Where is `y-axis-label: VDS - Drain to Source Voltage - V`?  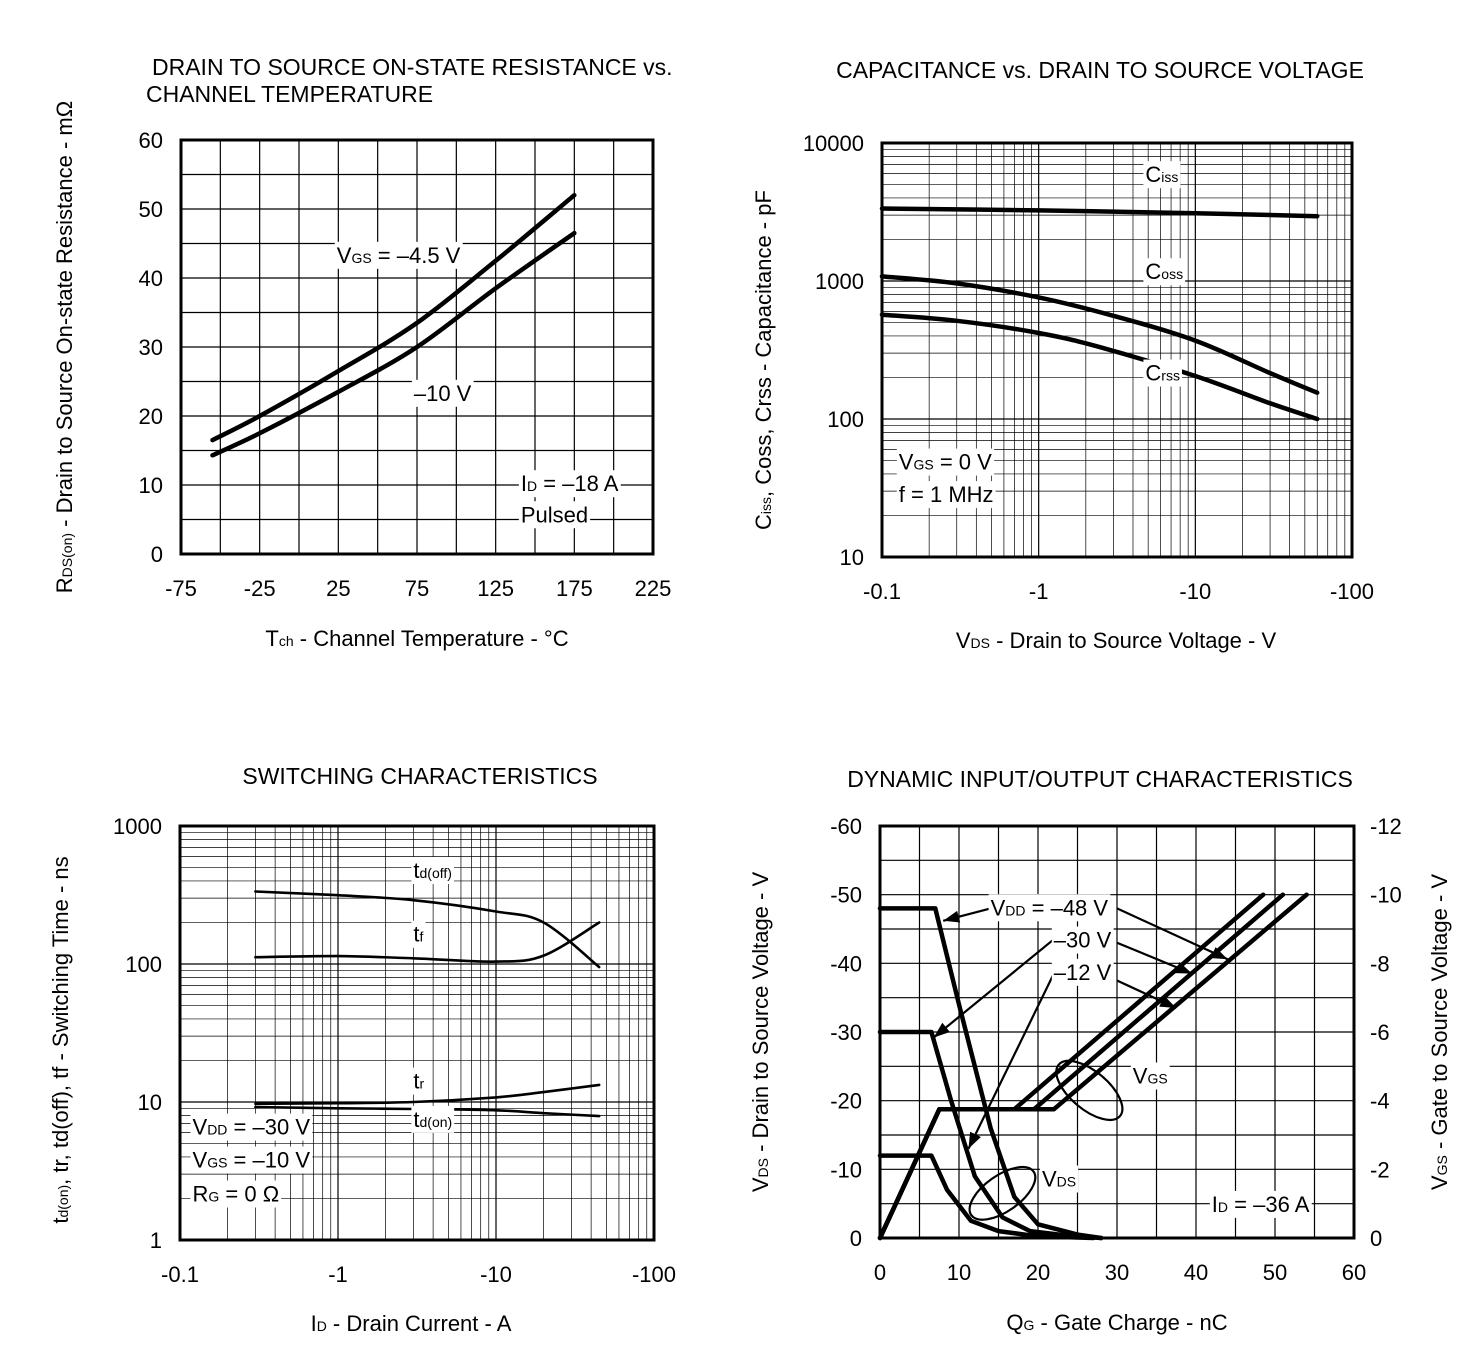
y-axis-label: VDS - Drain to Source Voltage - V is located at coordinates (760, 1032).